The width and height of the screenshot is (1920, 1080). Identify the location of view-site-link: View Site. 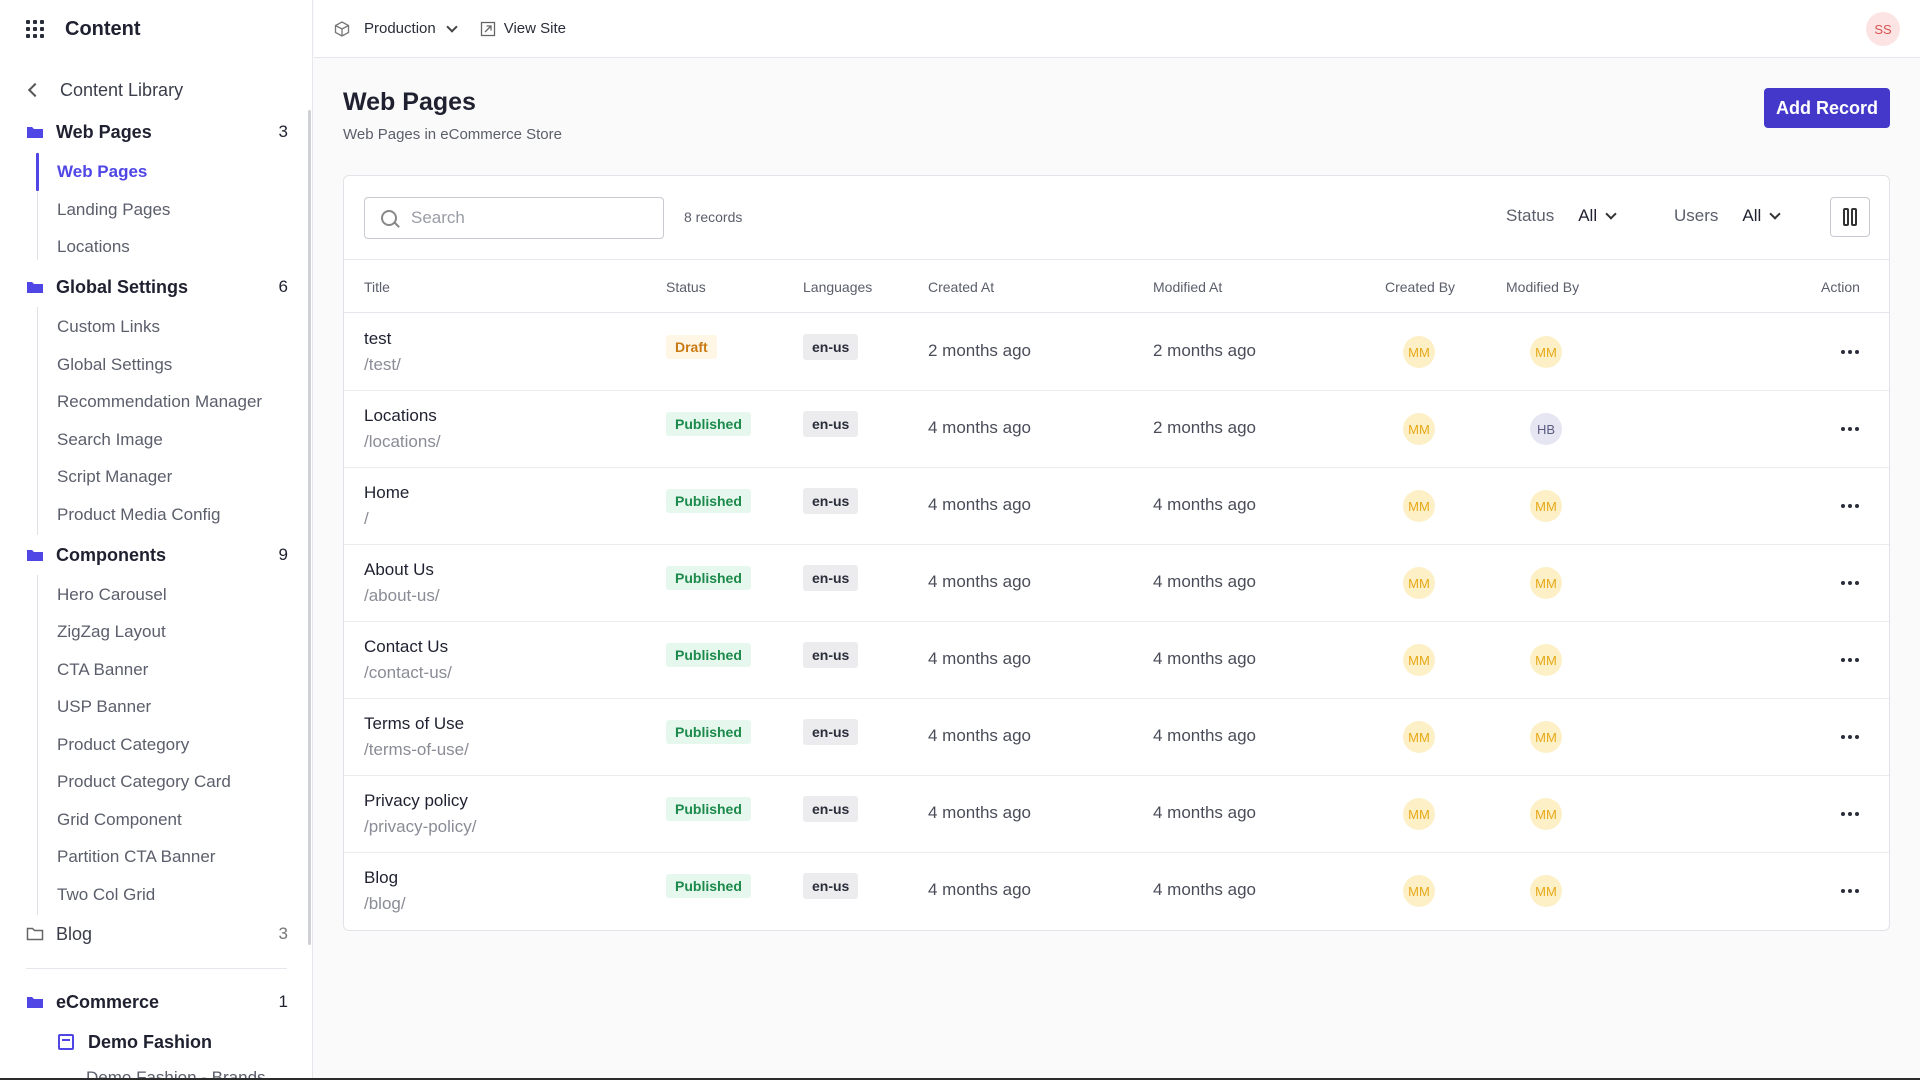
(523, 28).